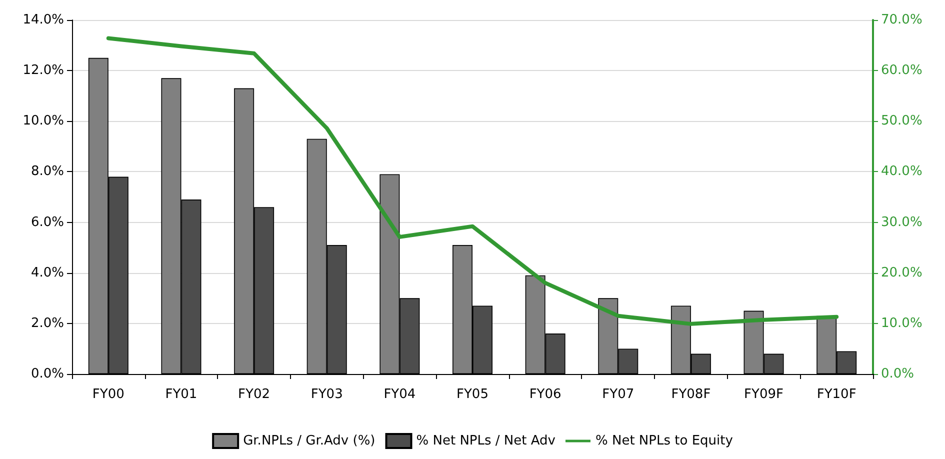 The height and width of the screenshot is (459, 945). I want to click on y2-tick-label: 10.0%, so click(901, 323).